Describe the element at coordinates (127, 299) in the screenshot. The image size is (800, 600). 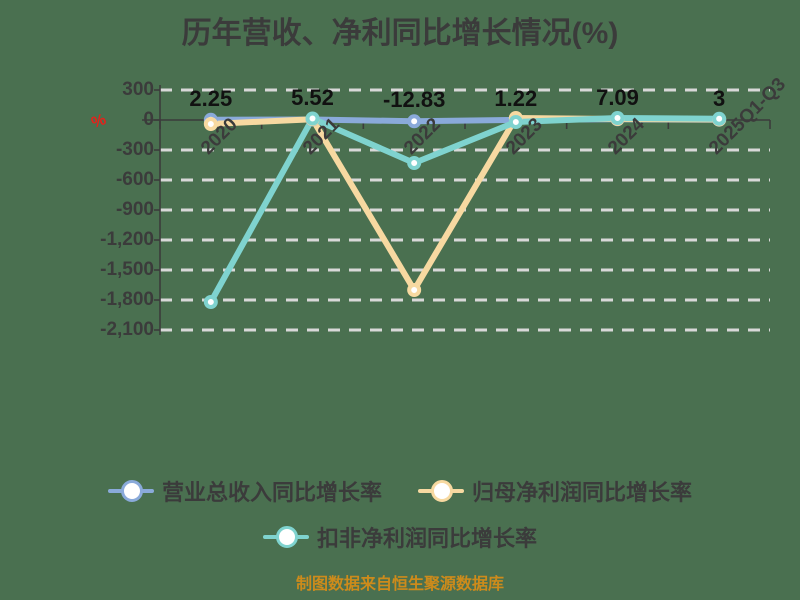
I see `y-tick-label: -1,800` at that location.